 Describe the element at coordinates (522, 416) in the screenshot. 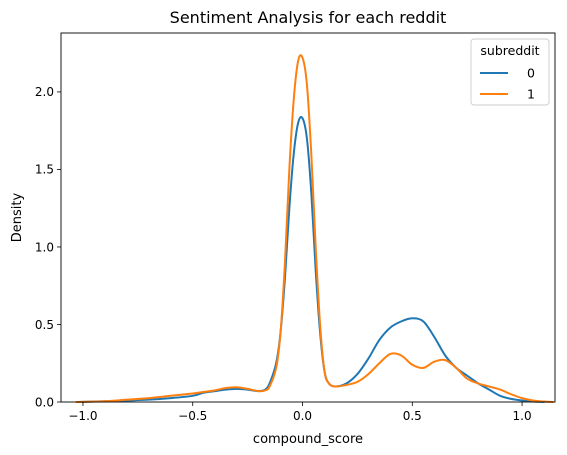

I see `x-tick-label: 1.0` at that location.